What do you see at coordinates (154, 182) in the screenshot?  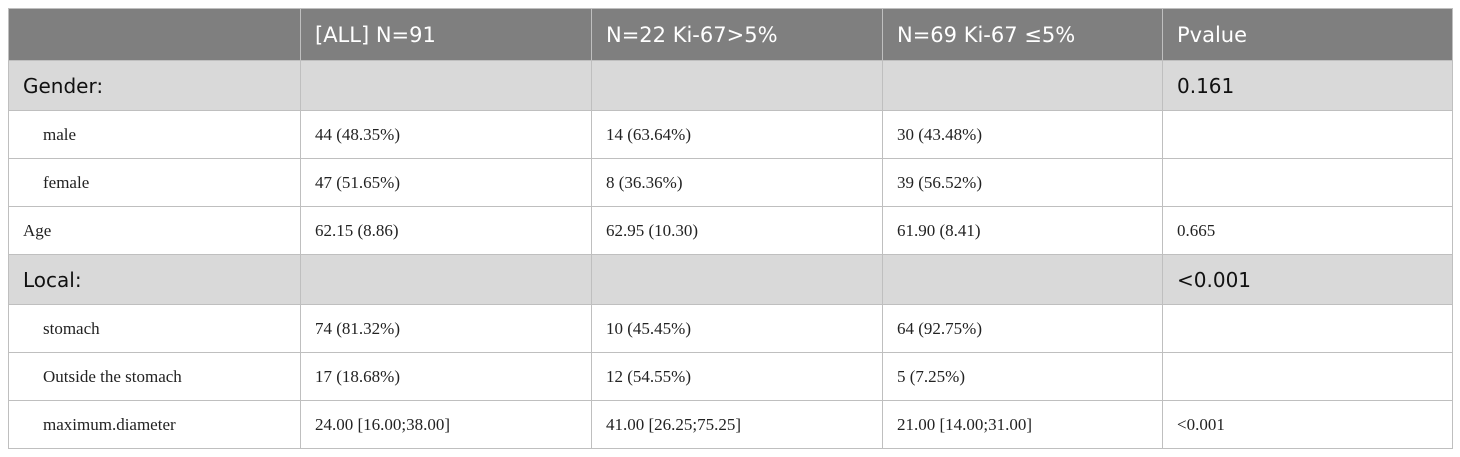 I see `row-label: female` at bounding box center [154, 182].